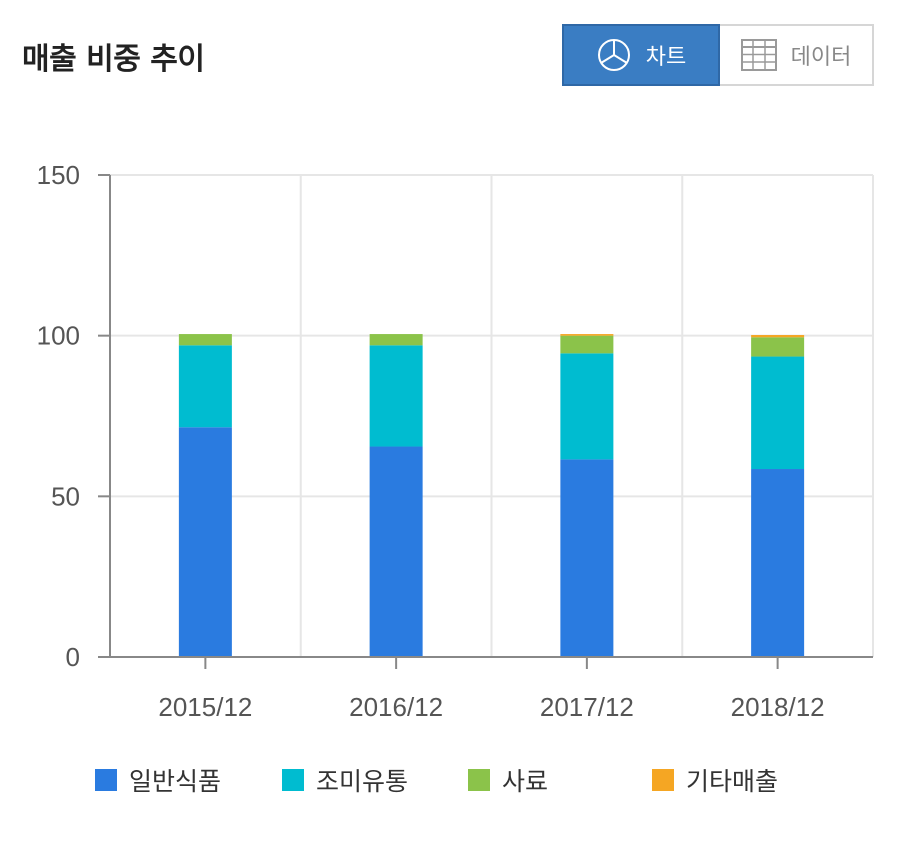 This screenshot has width=900, height=860. What do you see at coordinates (205, 707) in the screenshot?
I see `x-tick-label: 2015/12` at bounding box center [205, 707].